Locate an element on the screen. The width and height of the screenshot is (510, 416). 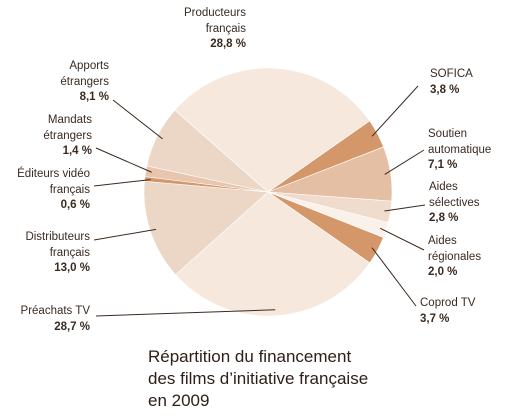
pie-slice-distributeurs-francais is located at coordinates (206, 228).